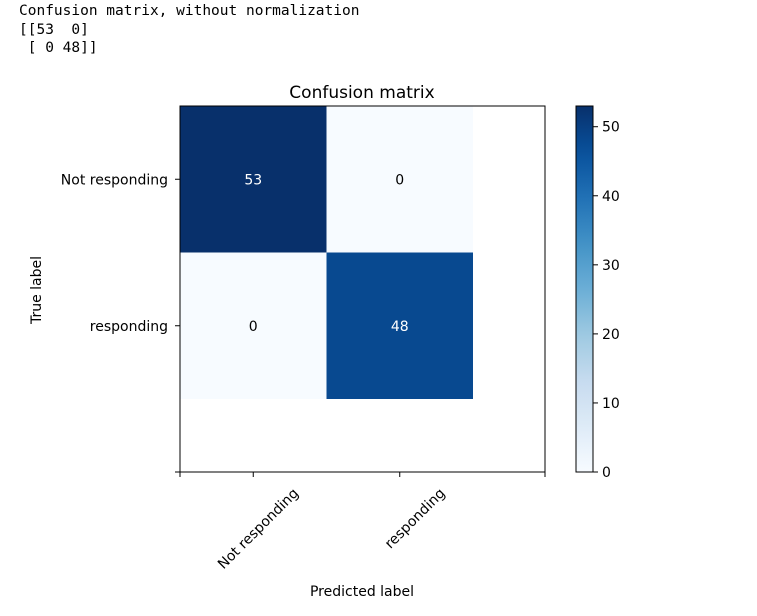 The image size is (757, 616). I want to click on x-axis-label: Predicted label, so click(362, 592).